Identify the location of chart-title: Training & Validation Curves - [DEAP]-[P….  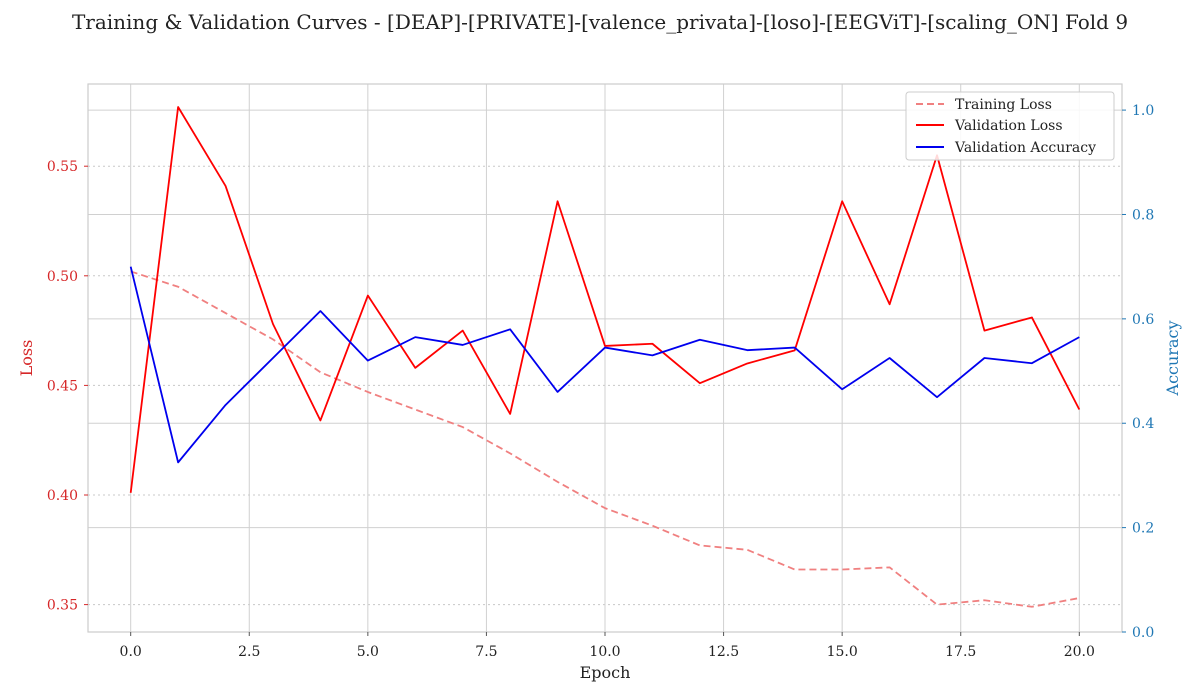
(600, 22).